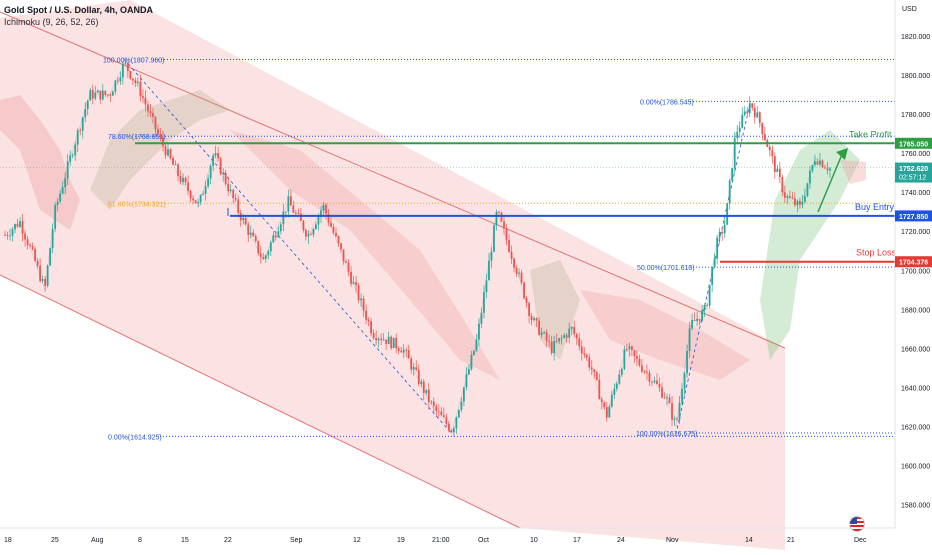 The image size is (932, 555). What do you see at coordinates (909, 9) in the screenshot?
I see `price-axis-currency: USD` at bounding box center [909, 9].